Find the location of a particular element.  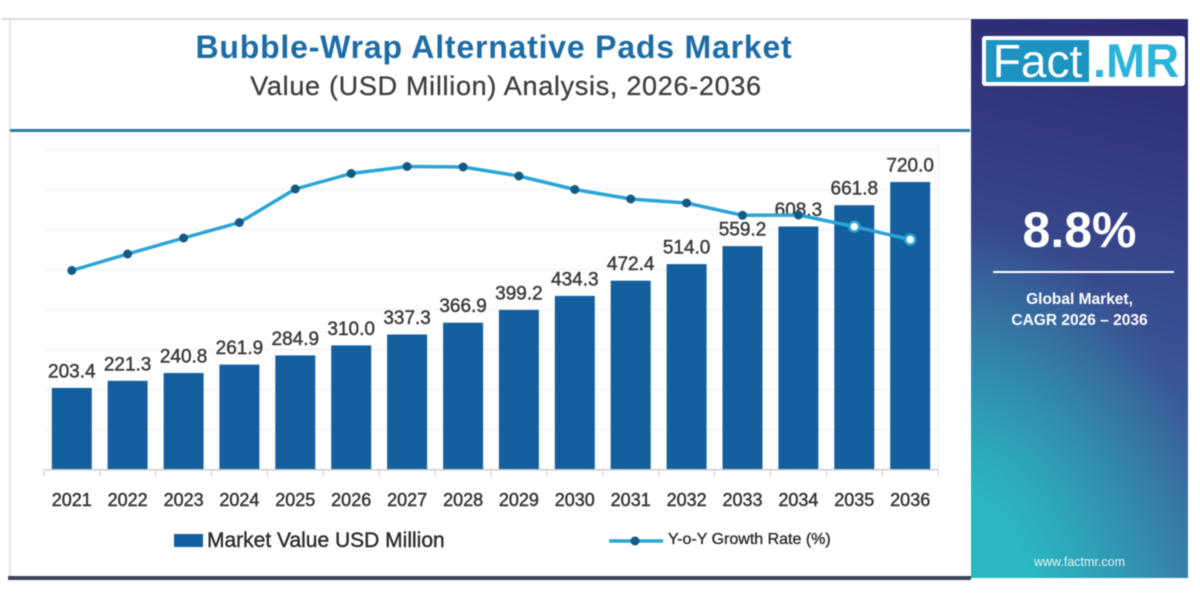

svg-text: 2025 is located at coordinates (295, 500).